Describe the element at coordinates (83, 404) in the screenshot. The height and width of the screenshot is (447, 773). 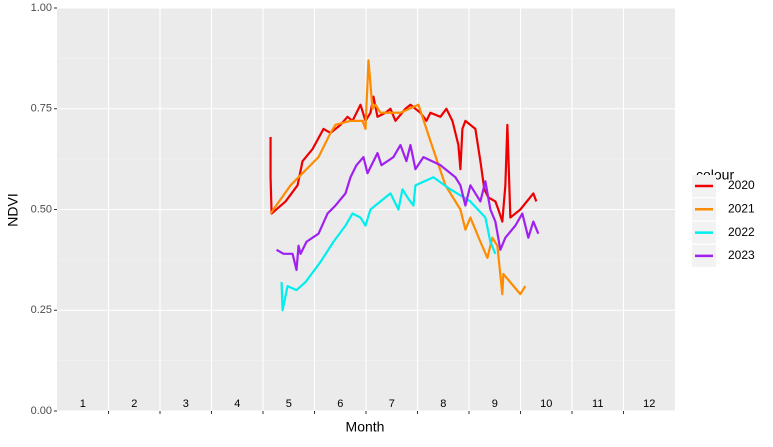
I see `month-label: 1` at that location.